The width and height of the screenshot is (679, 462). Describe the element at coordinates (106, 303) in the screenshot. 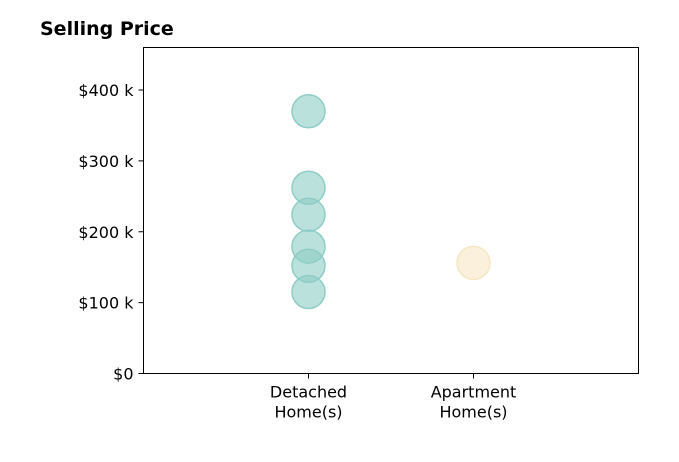

I see `y-tick-label: $100 k` at that location.